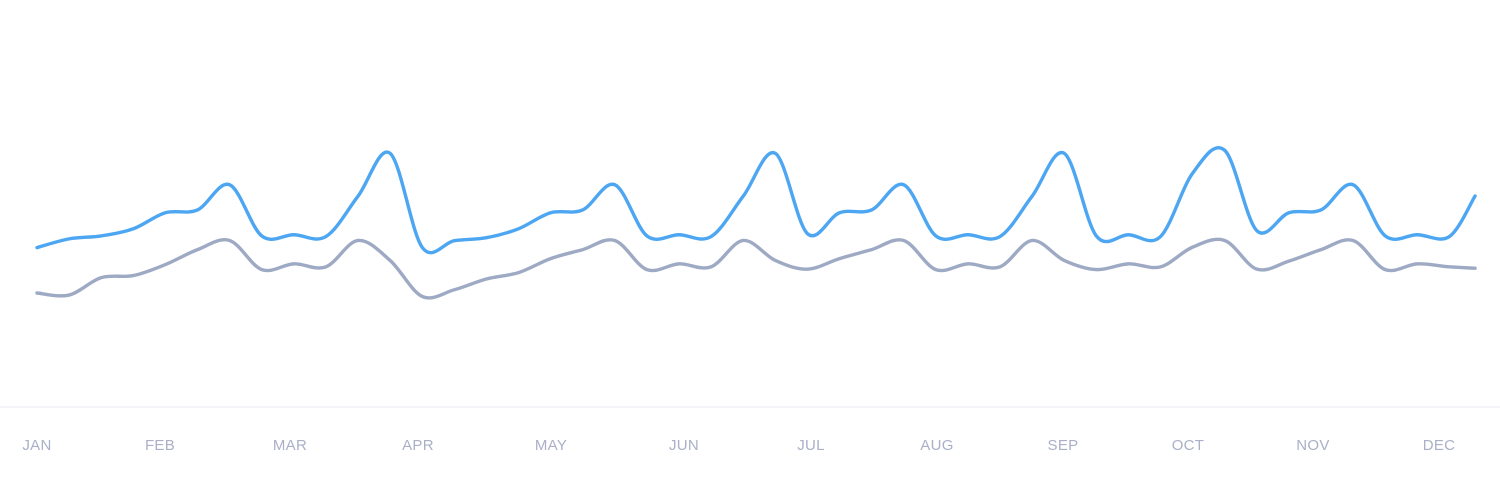 The width and height of the screenshot is (1500, 490). What do you see at coordinates (290, 445) in the screenshot?
I see `x-tick-label: MAR` at bounding box center [290, 445].